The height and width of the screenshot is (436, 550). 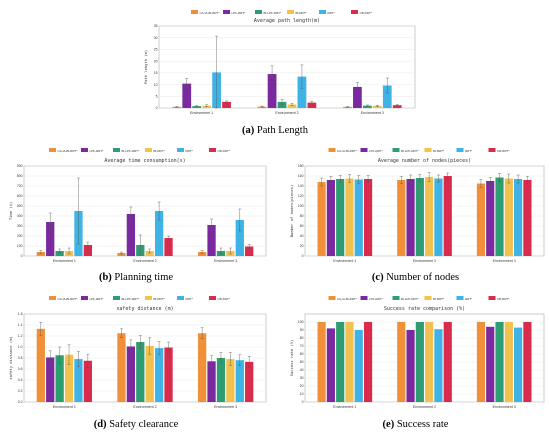 What do you see at coordinates (20, 314) in the screenshot?
I see `y-tick-label: 1.6` at bounding box center [20, 314].